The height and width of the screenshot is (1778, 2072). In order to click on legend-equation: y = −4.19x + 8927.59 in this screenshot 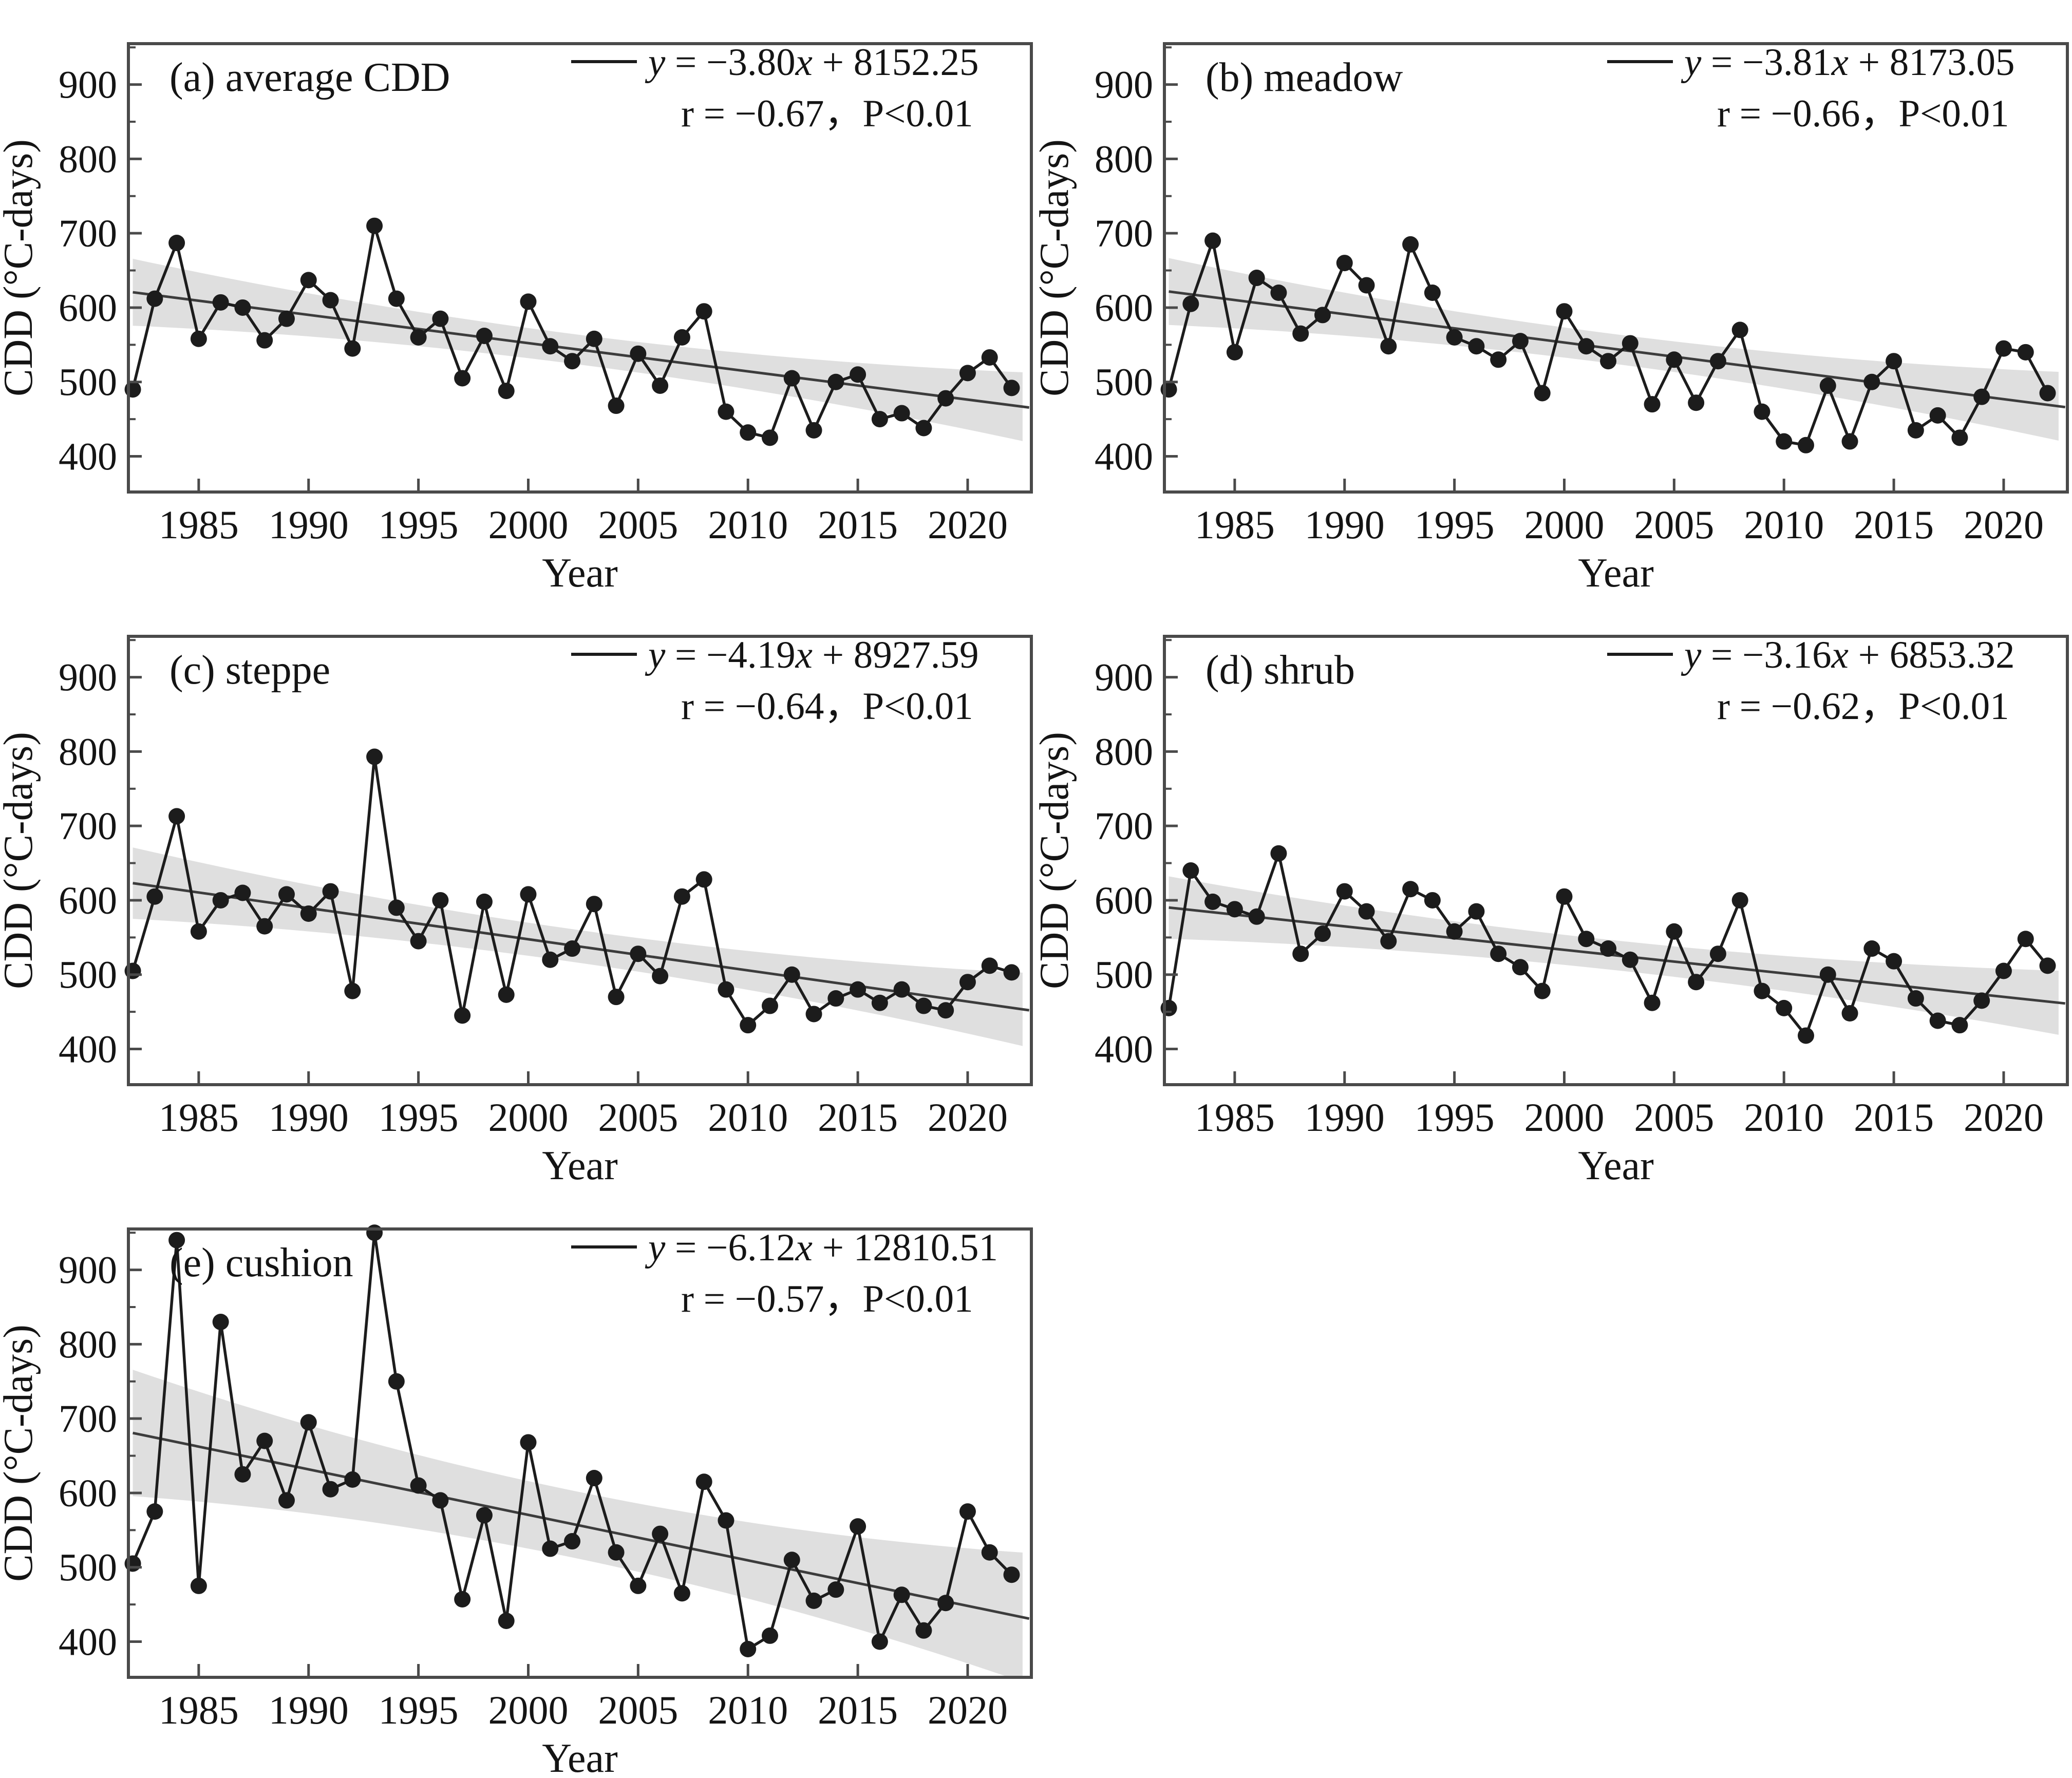, I will do `click(812, 655)`.